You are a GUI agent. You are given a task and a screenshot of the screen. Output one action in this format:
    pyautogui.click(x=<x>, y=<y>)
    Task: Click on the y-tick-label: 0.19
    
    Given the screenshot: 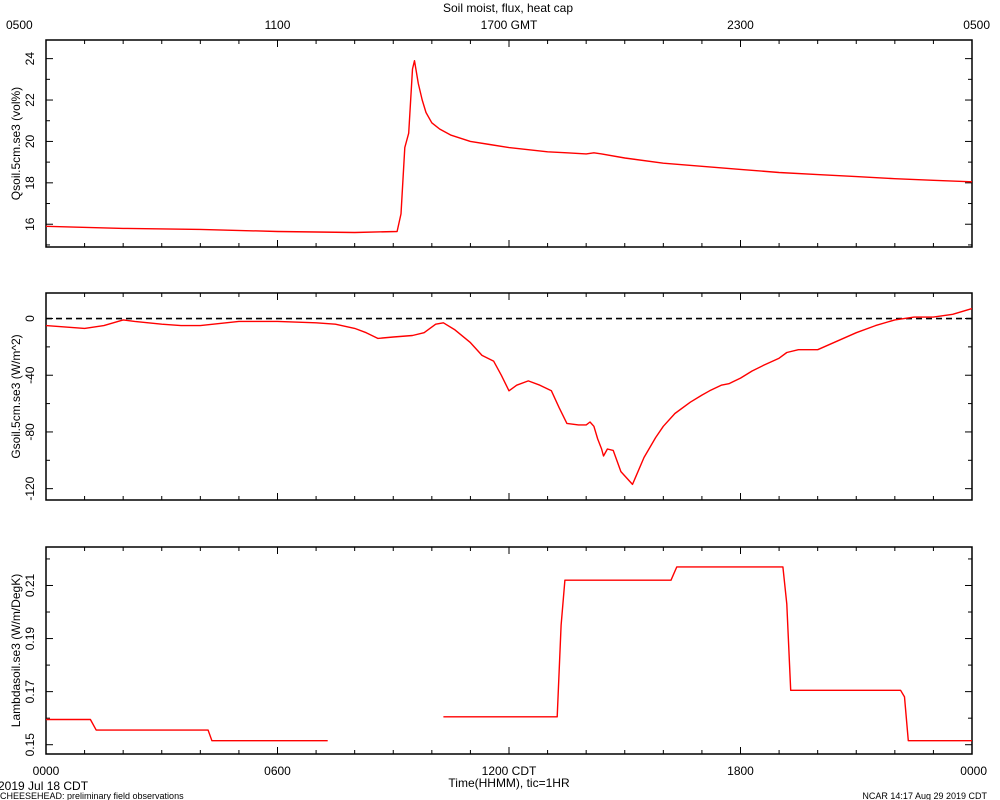 What is the action you would take?
    pyautogui.click(x=30, y=639)
    